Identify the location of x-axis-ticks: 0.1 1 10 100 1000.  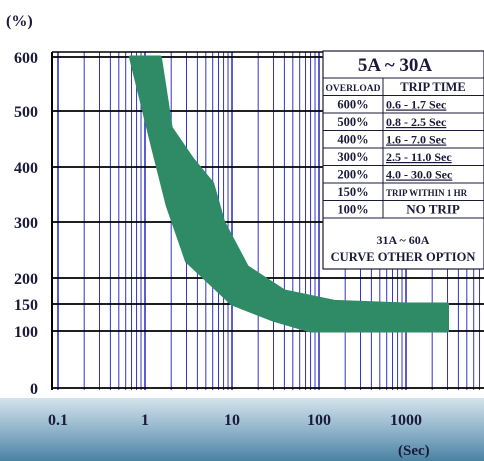
(235, 420).